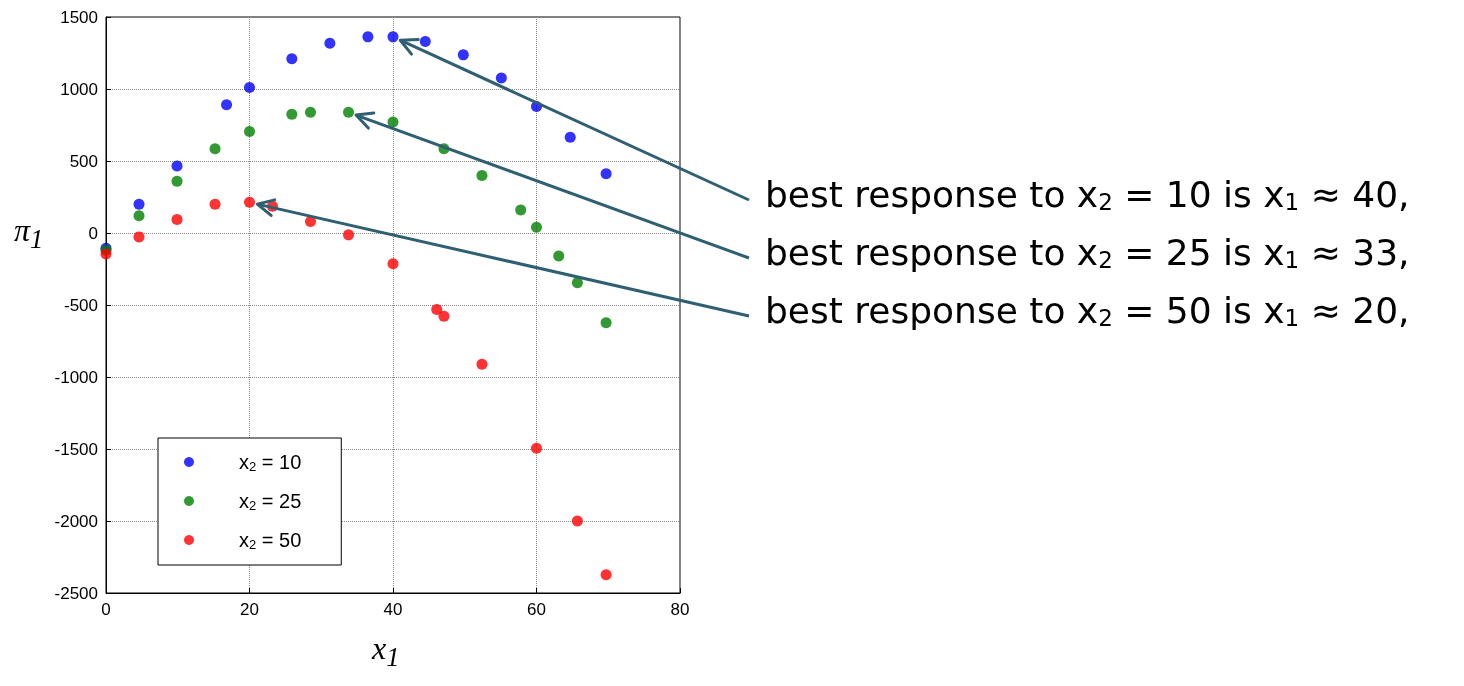 This screenshot has width=1464, height=686. What do you see at coordinates (1087, 310) in the screenshot?
I see `annotation: best response to x2 = 50 is x1 ≈ 20,` at bounding box center [1087, 310].